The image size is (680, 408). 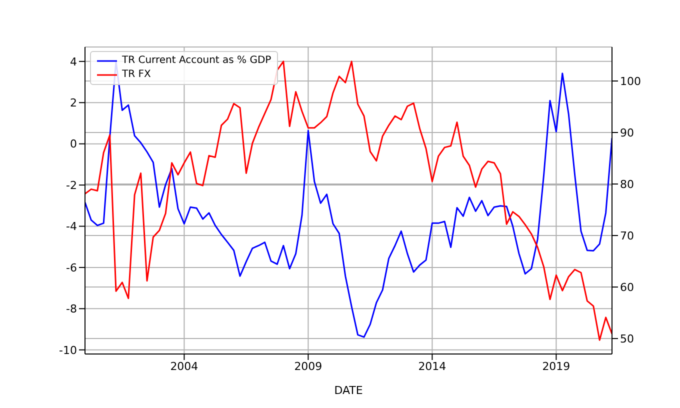 What do you see at coordinates (630, 81) in the screenshot?
I see `y2-tick-label: 100` at bounding box center [630, 81].